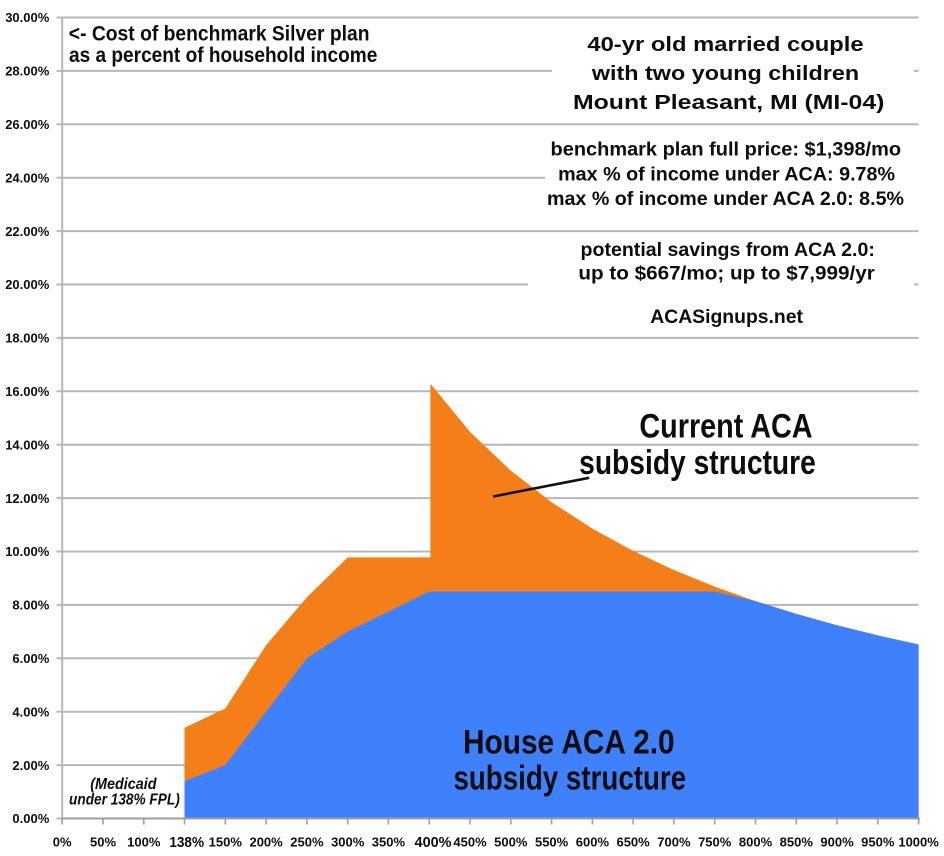  What do you see at coordinates (725, 73) in the screenshot?
I see `svg-text: with two young children` at bounding box center [725, 73].